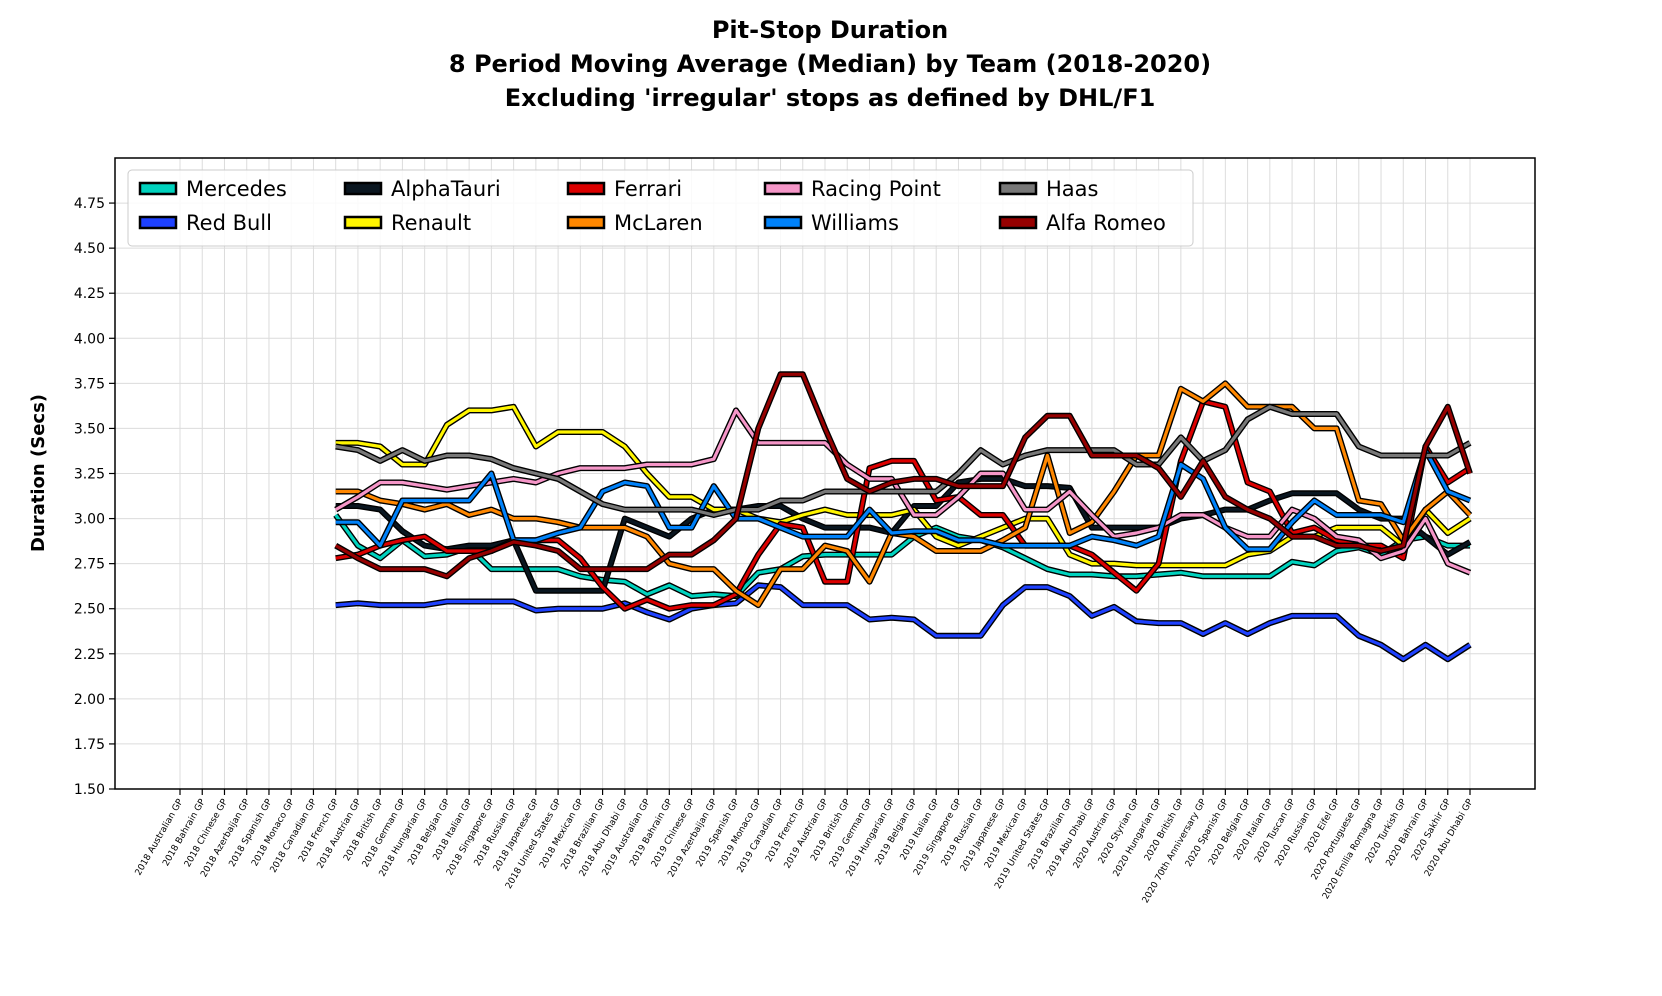 Image resolution: width=1662 pixels, height=996 pixels. I want to click on legend-swatch-mercedes, so click(158, 188).